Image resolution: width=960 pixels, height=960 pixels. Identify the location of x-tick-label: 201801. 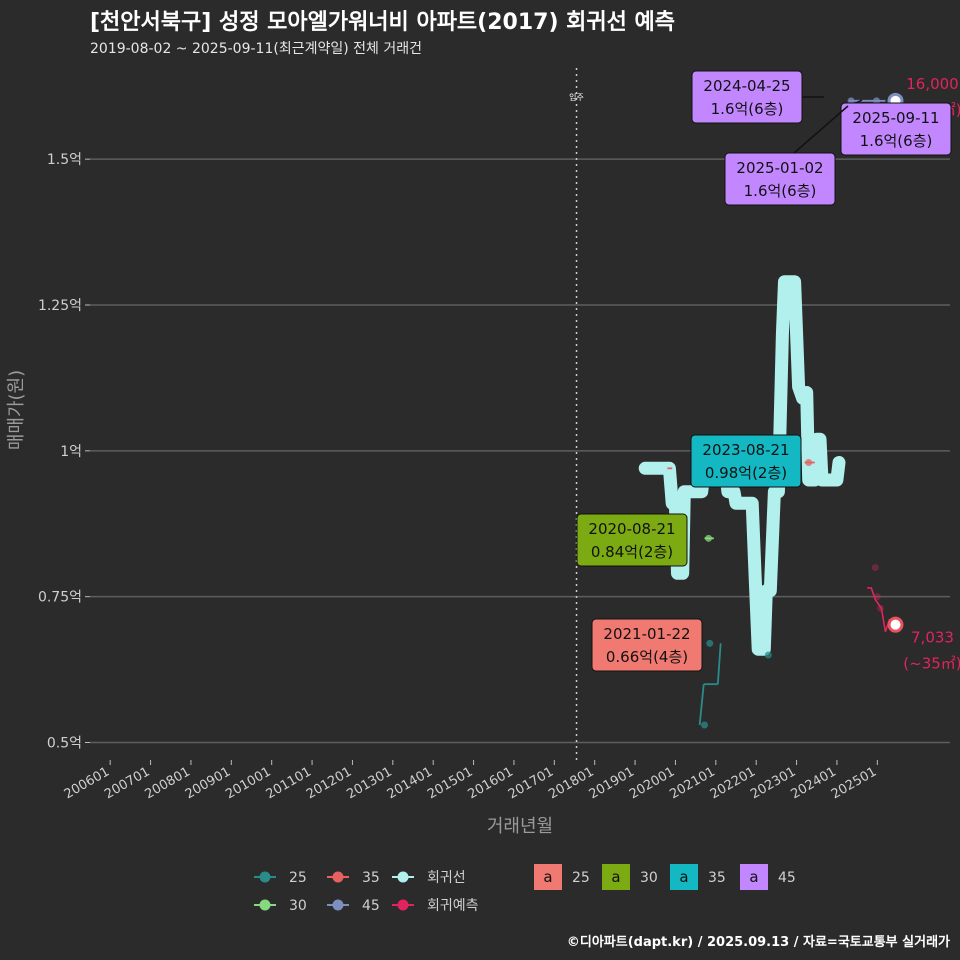
(571, 783).